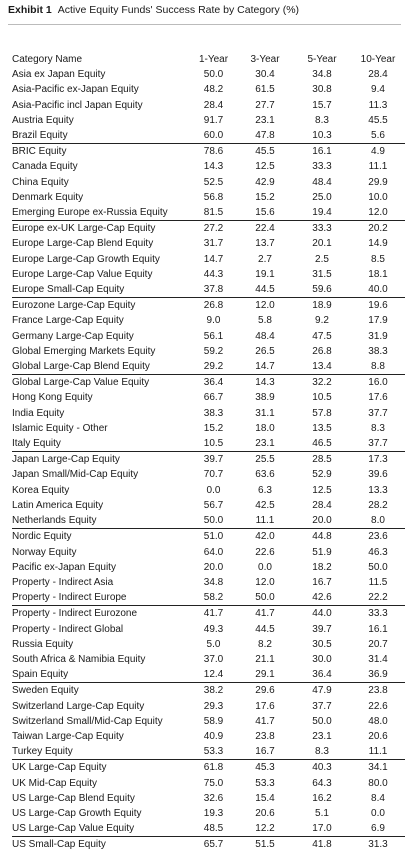  What do you see at coordinates (44, 552) in the screenshot?
I see `category-name-cell: Norway Equity` at bounding box center [44, 552].